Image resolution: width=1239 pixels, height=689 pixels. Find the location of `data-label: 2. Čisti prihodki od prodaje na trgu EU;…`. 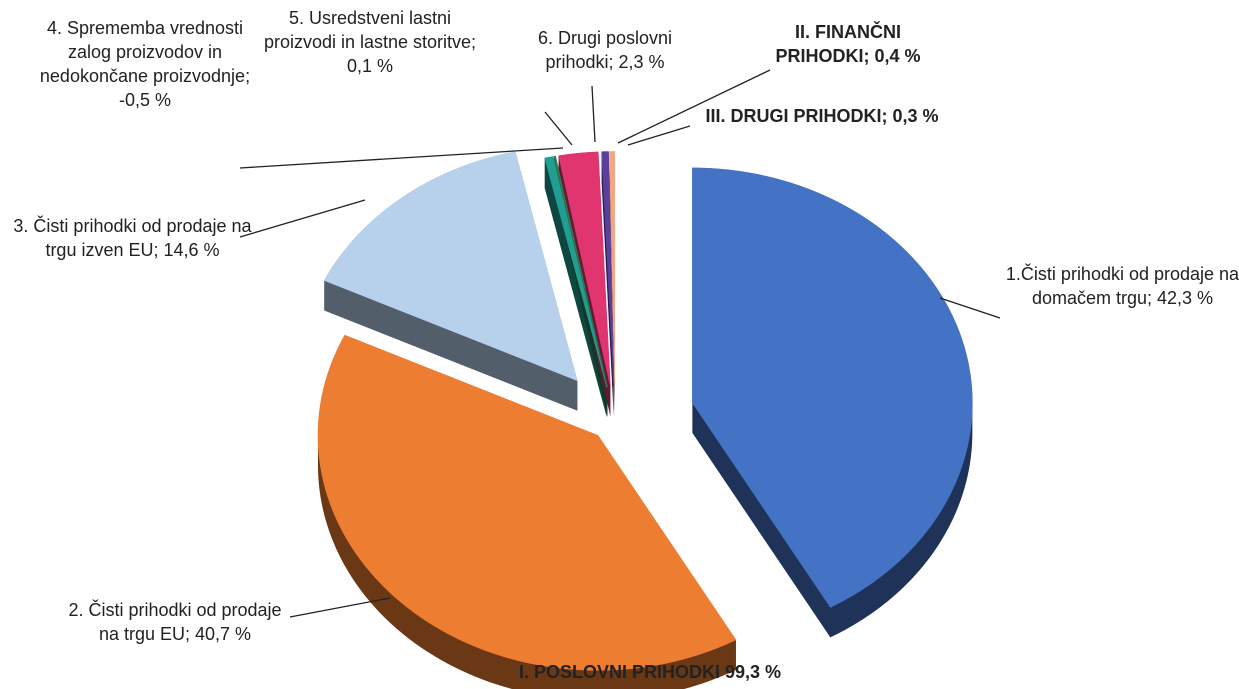

data-label: 2. Čisti prihodki od prodaje na trgu EU;… is located at coordinates (175, 622).